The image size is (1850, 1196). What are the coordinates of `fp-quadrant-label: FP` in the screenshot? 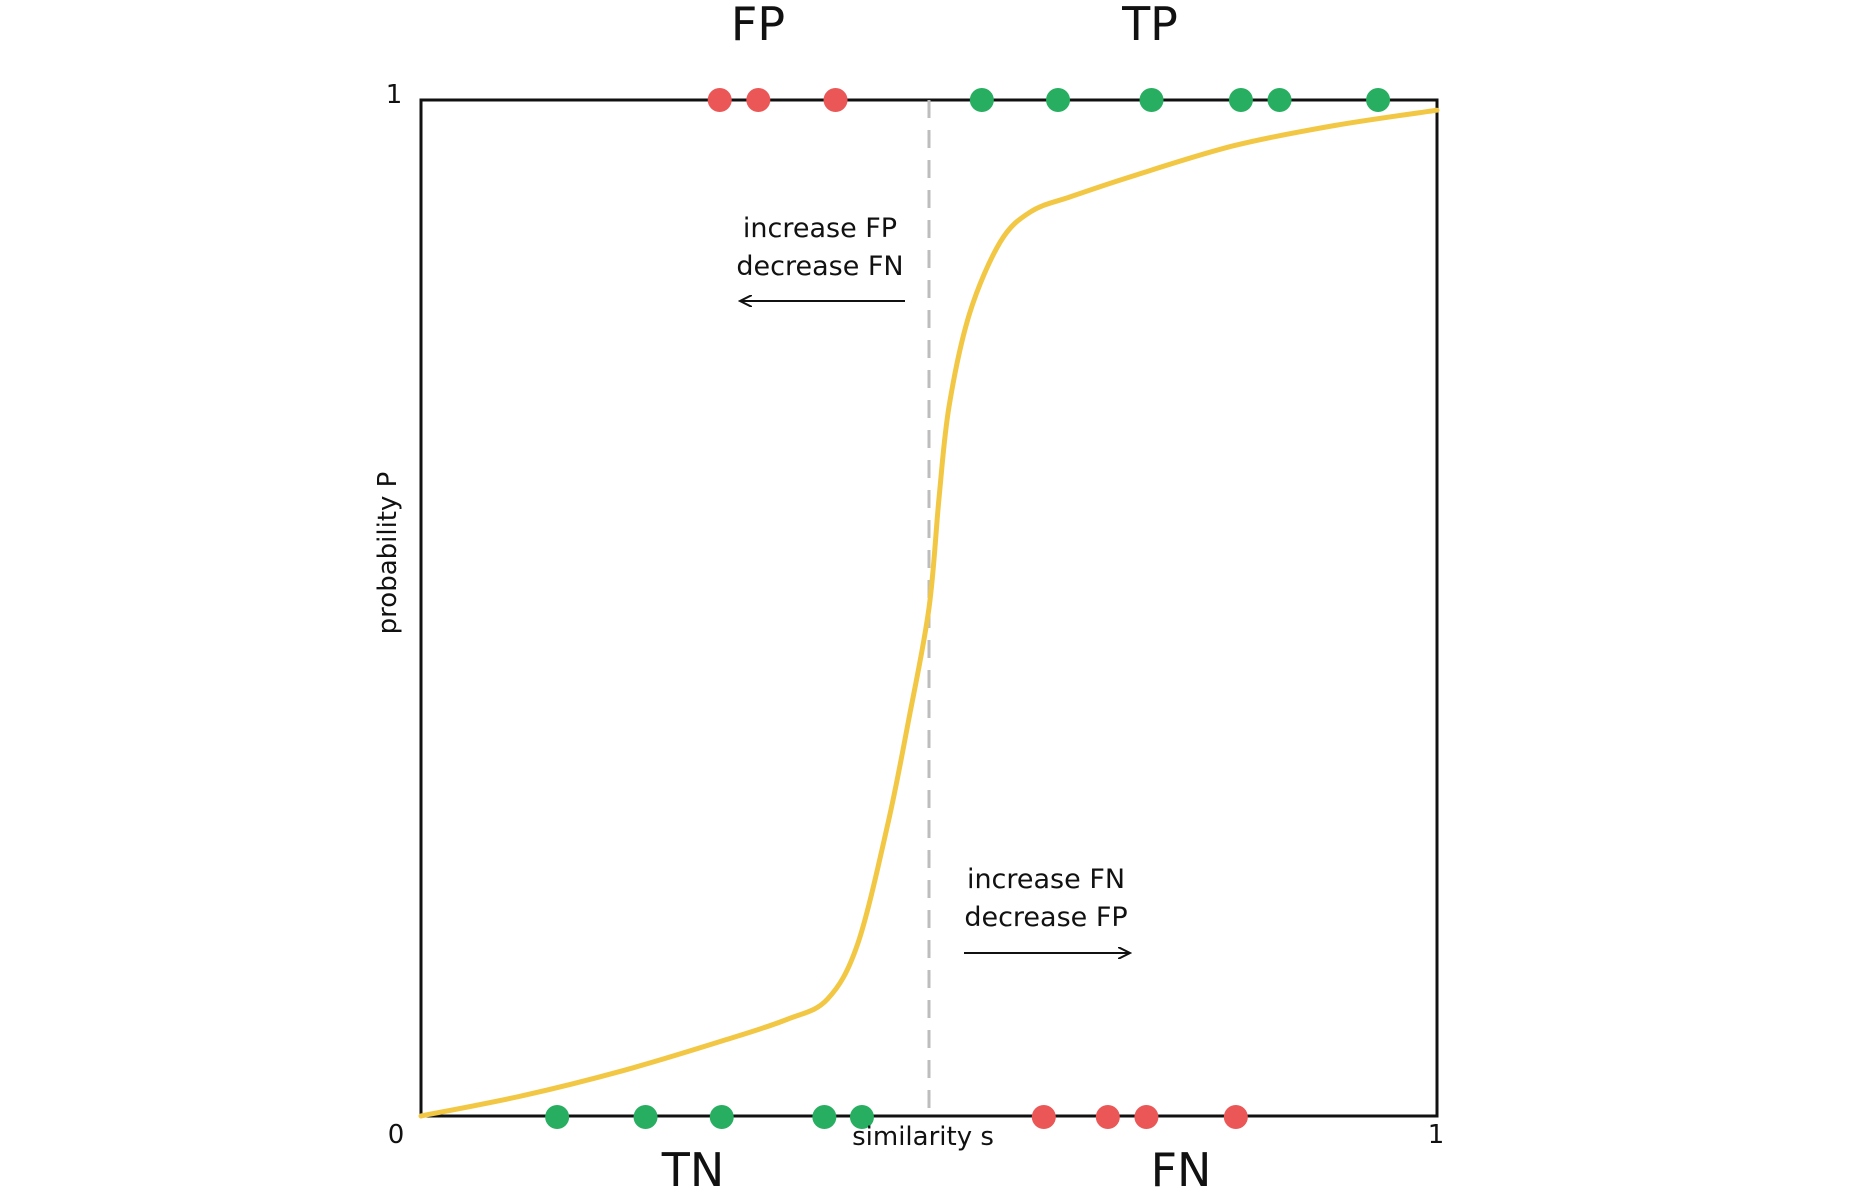 It's located at (758, 25).